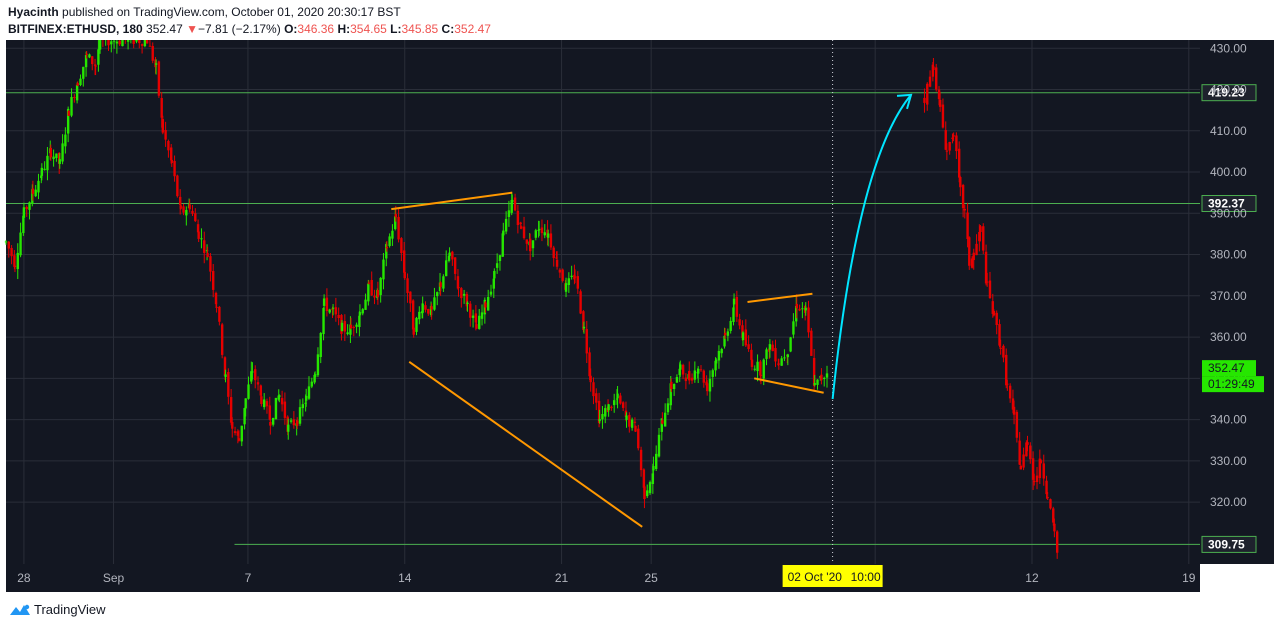 The height and width of the screenshot is (628, 1274). Describe the element at coordinates (1229, 368) in the screenshot. I see `last-price-box` at that location.